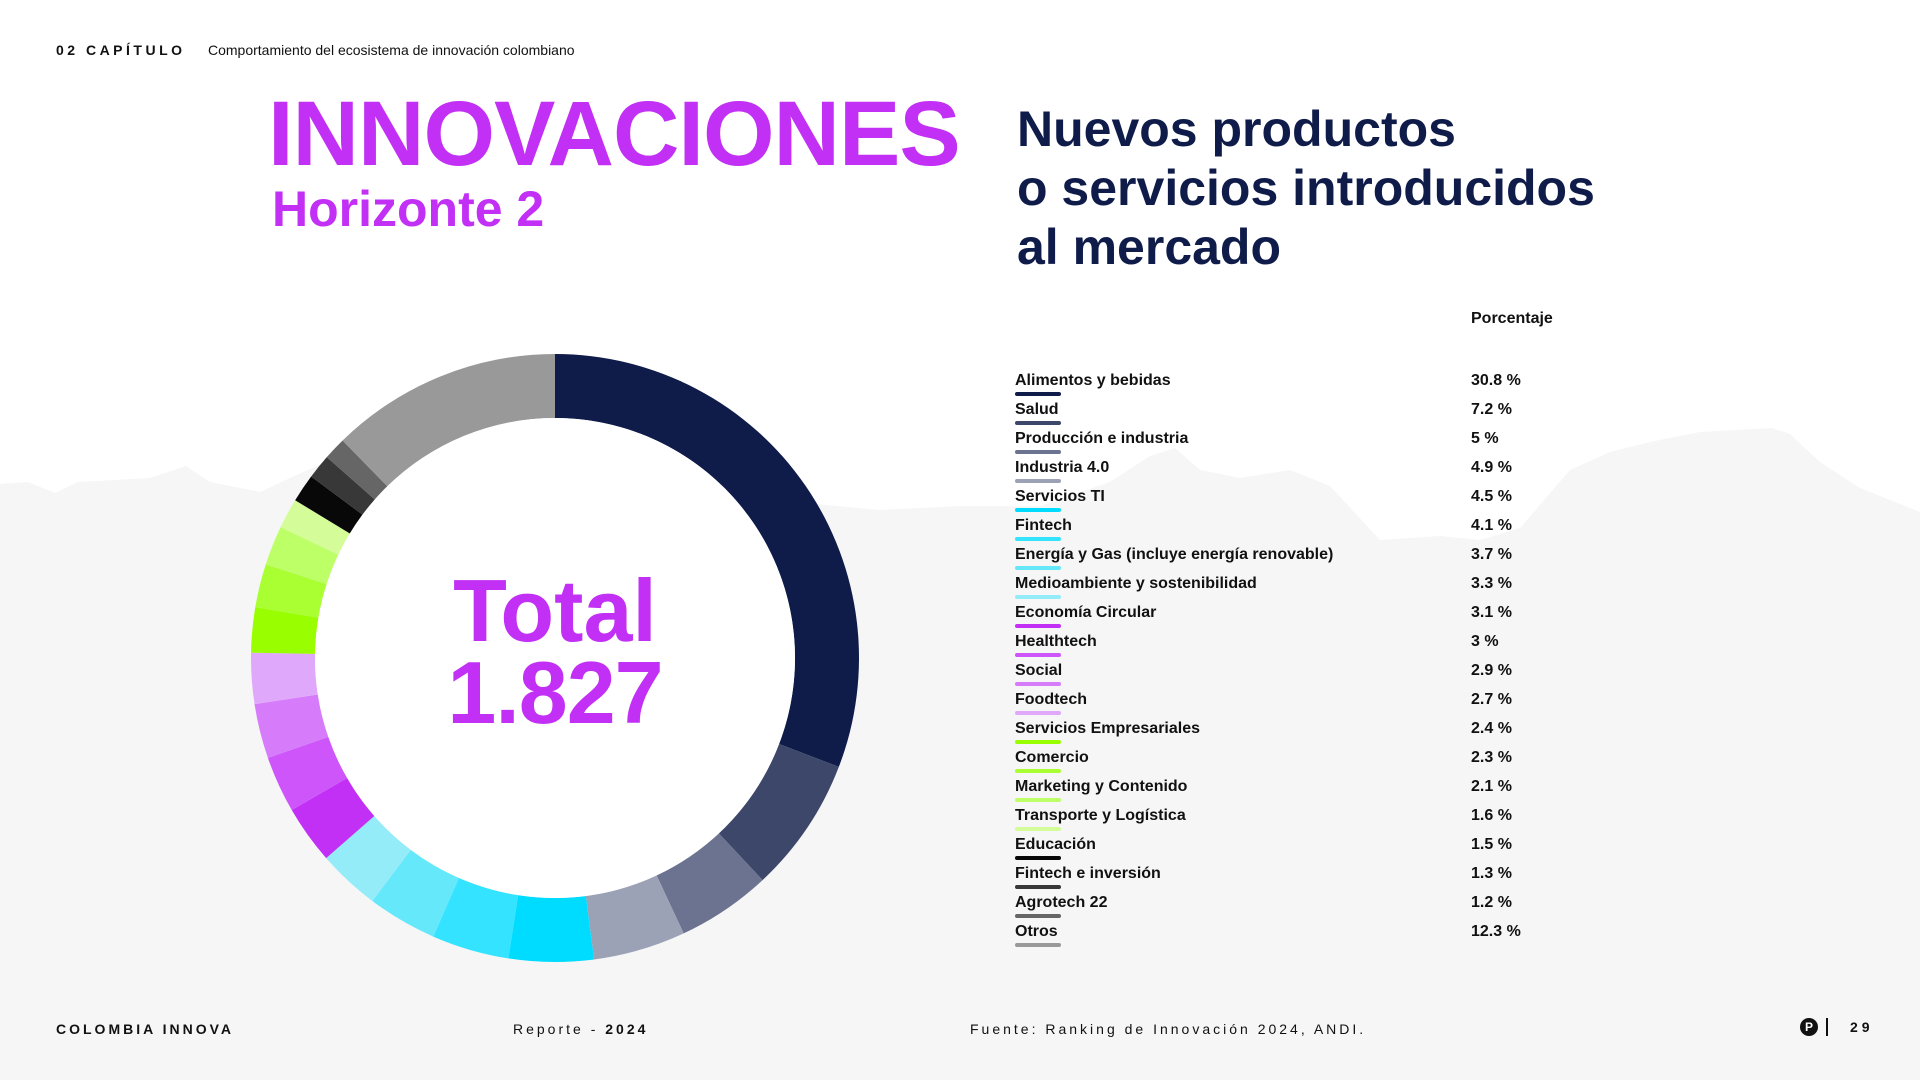 The width and height of the screenshot is (1920, 1080). I want to click on legend-item: Servicios Empresariales 2.4 %, so click(1295, 732).